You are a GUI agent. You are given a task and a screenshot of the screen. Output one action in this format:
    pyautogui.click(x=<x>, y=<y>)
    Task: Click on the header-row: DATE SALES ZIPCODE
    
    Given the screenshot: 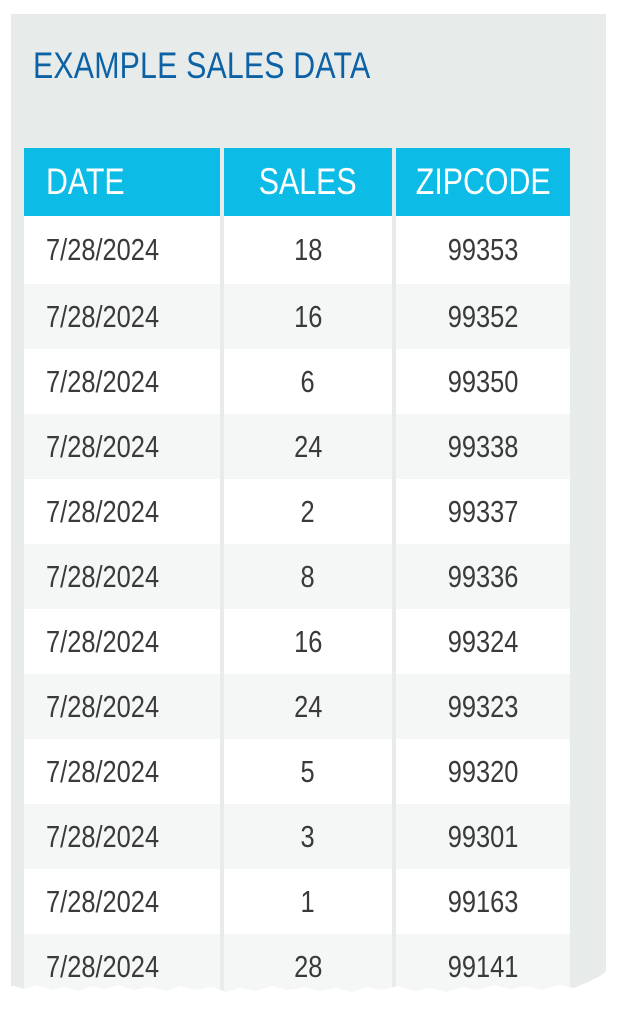 What is the action you would take?
    pyautogui.click(x=297, y=182)
    